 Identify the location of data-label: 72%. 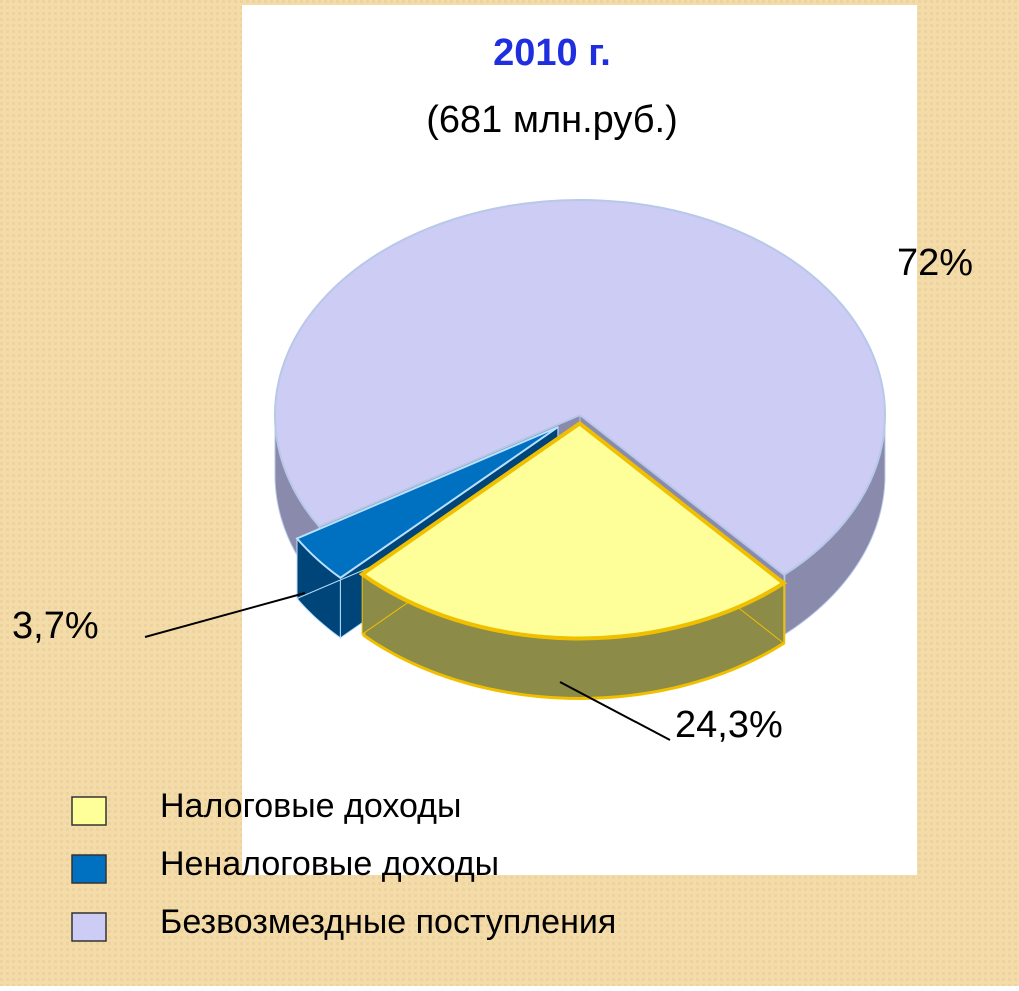
(935, 263).